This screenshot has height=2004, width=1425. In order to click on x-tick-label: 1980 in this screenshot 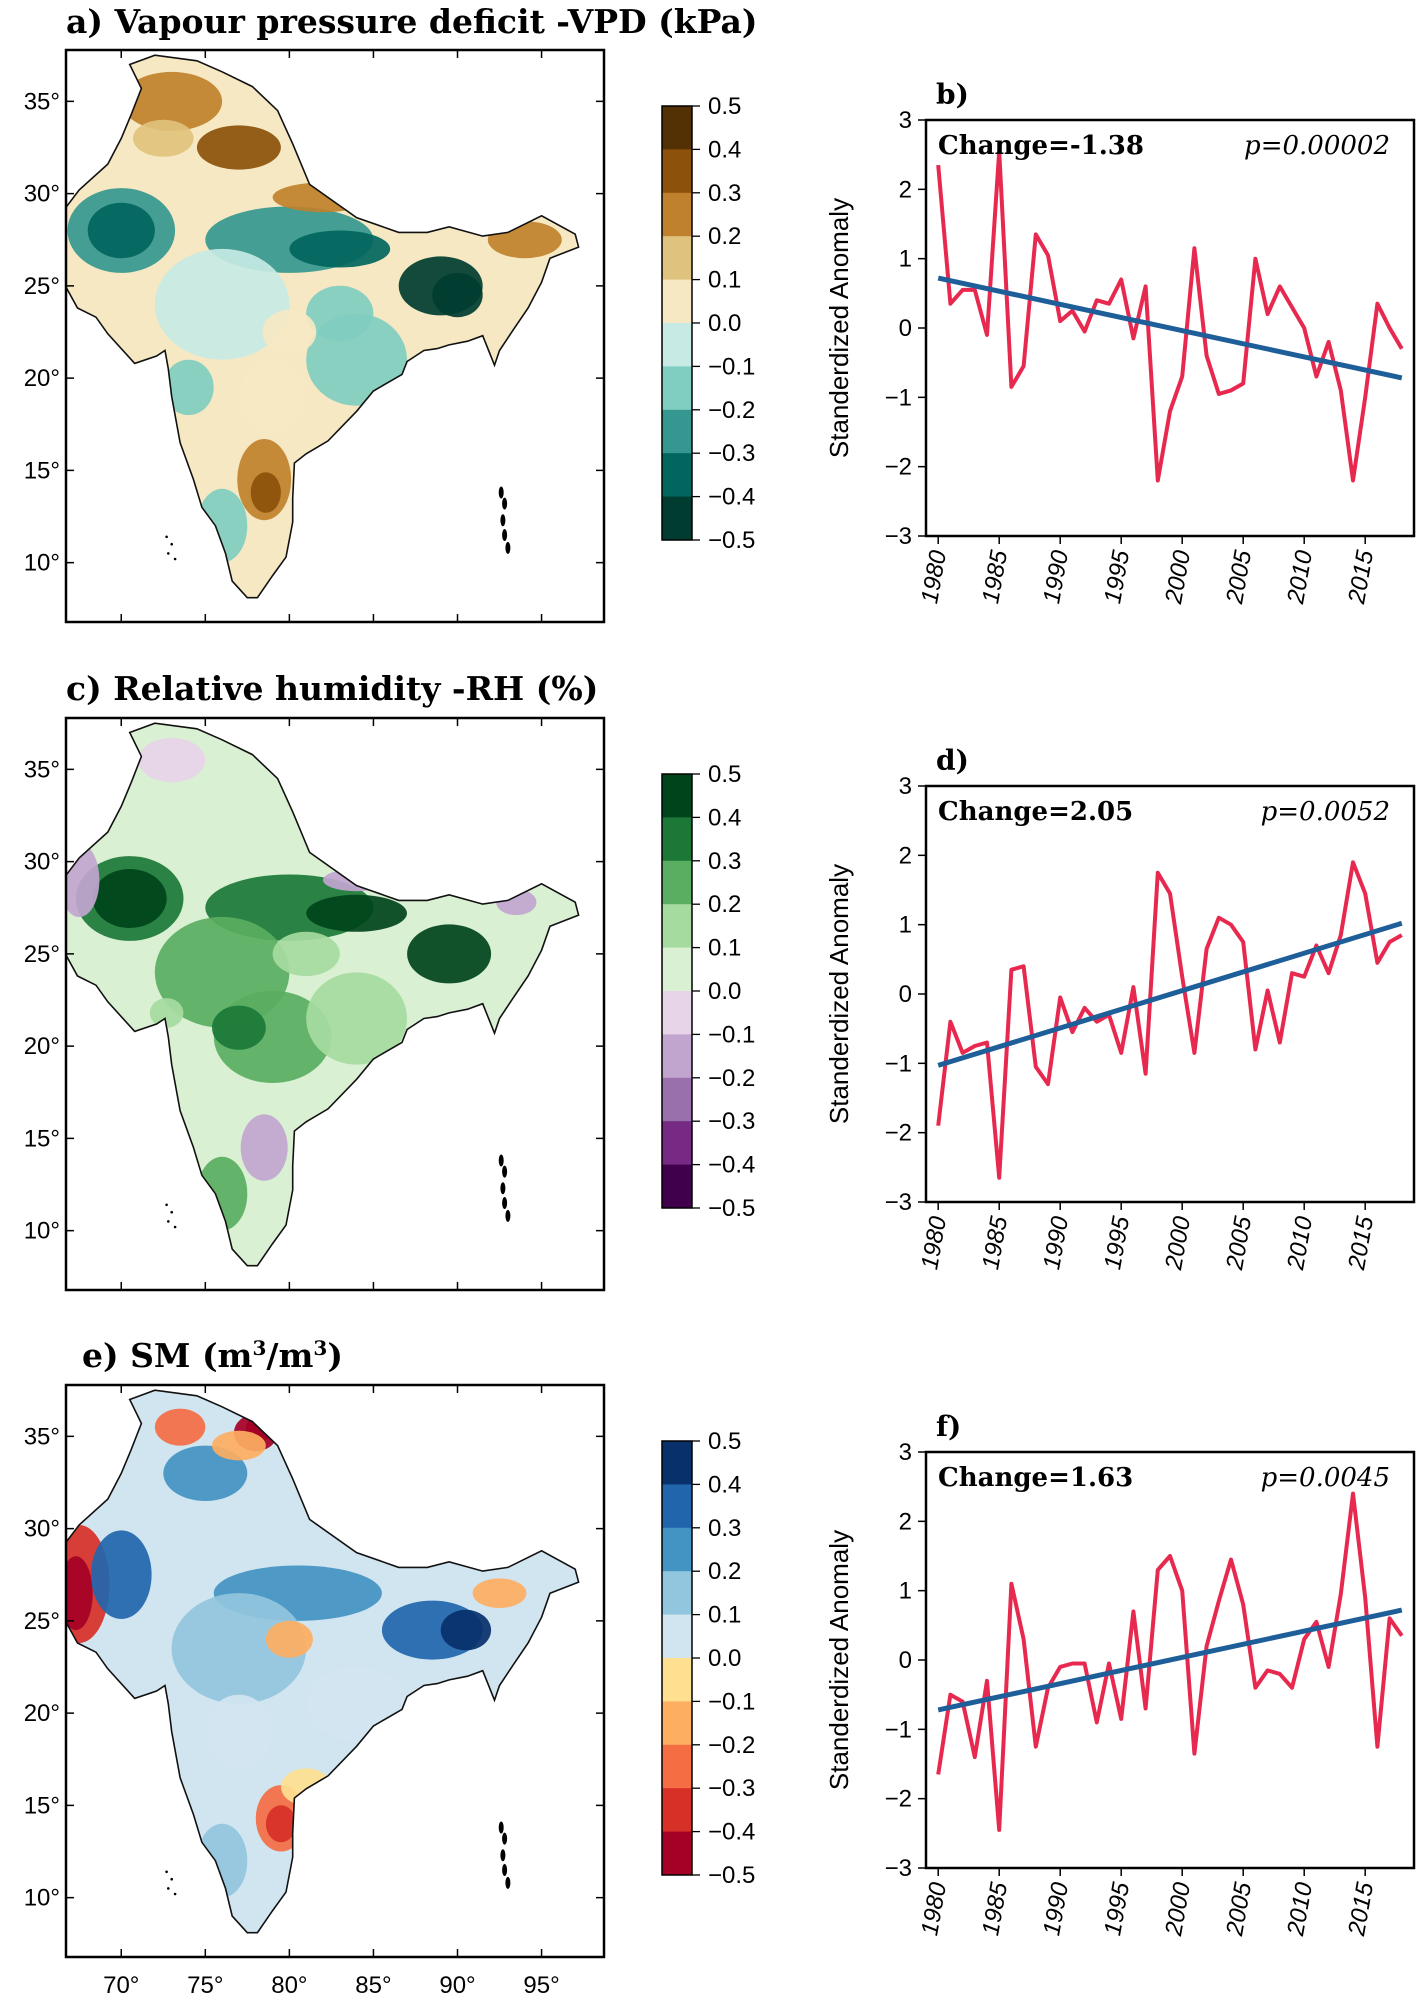, I will do `click(934, 577)`.